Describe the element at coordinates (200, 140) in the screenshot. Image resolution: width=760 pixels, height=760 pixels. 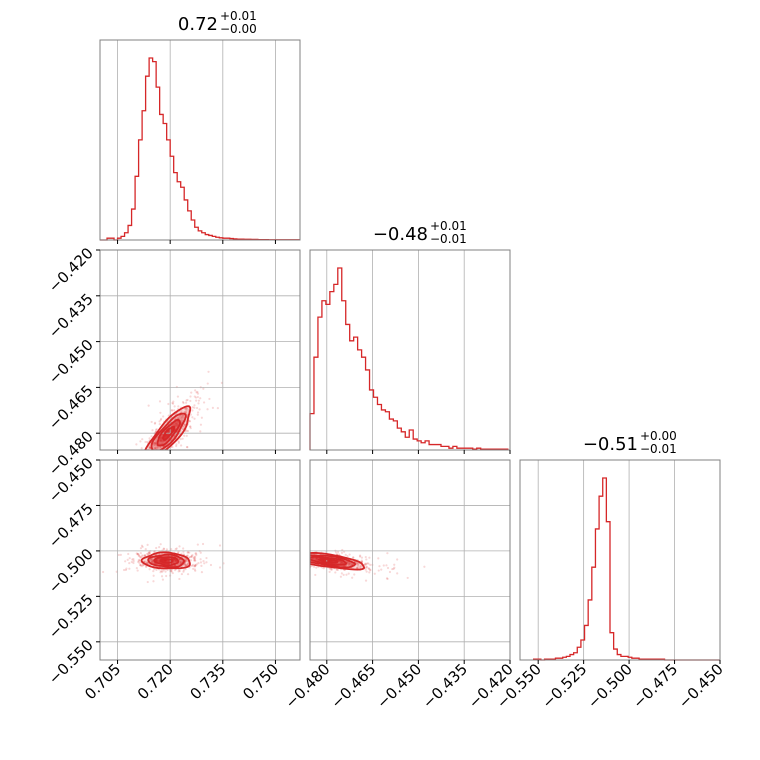
I see `panel-frame` at that location.